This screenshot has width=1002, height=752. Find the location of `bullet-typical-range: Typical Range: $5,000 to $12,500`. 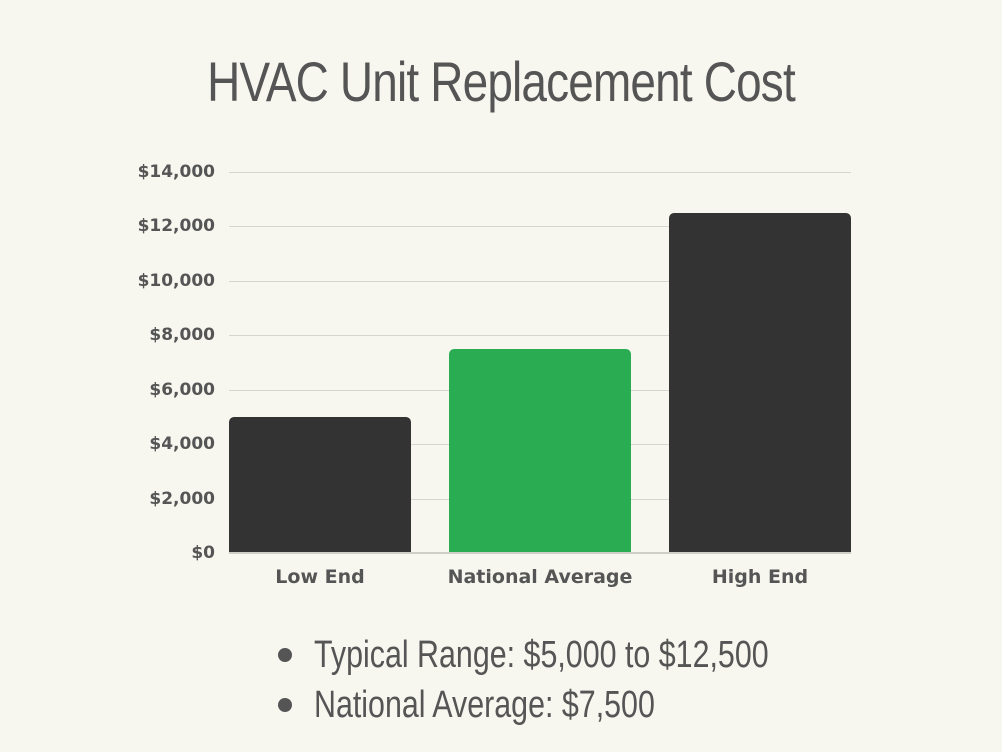

bullet-typical-range: Typical Range: $5,000 to $12,500 is located at coordinates (580, 655).